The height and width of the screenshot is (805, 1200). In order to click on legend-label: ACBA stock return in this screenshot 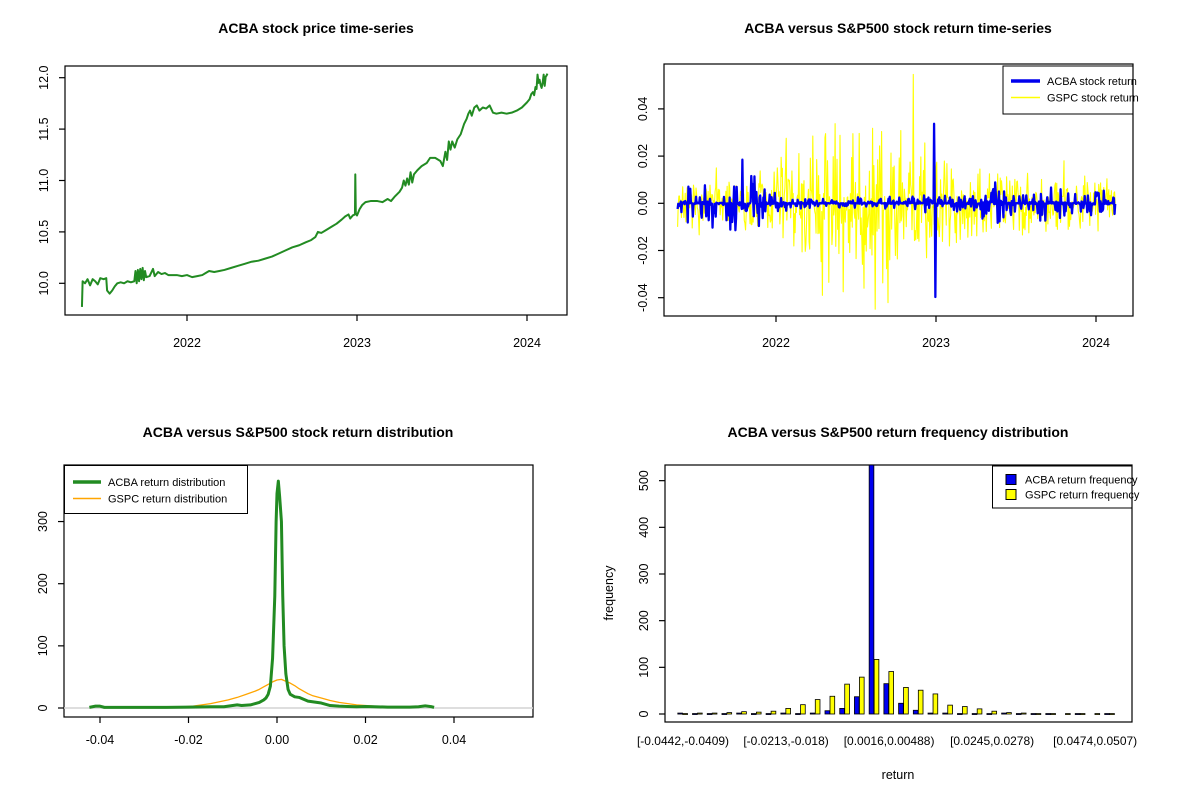, I will do `click(1092, 82)`.